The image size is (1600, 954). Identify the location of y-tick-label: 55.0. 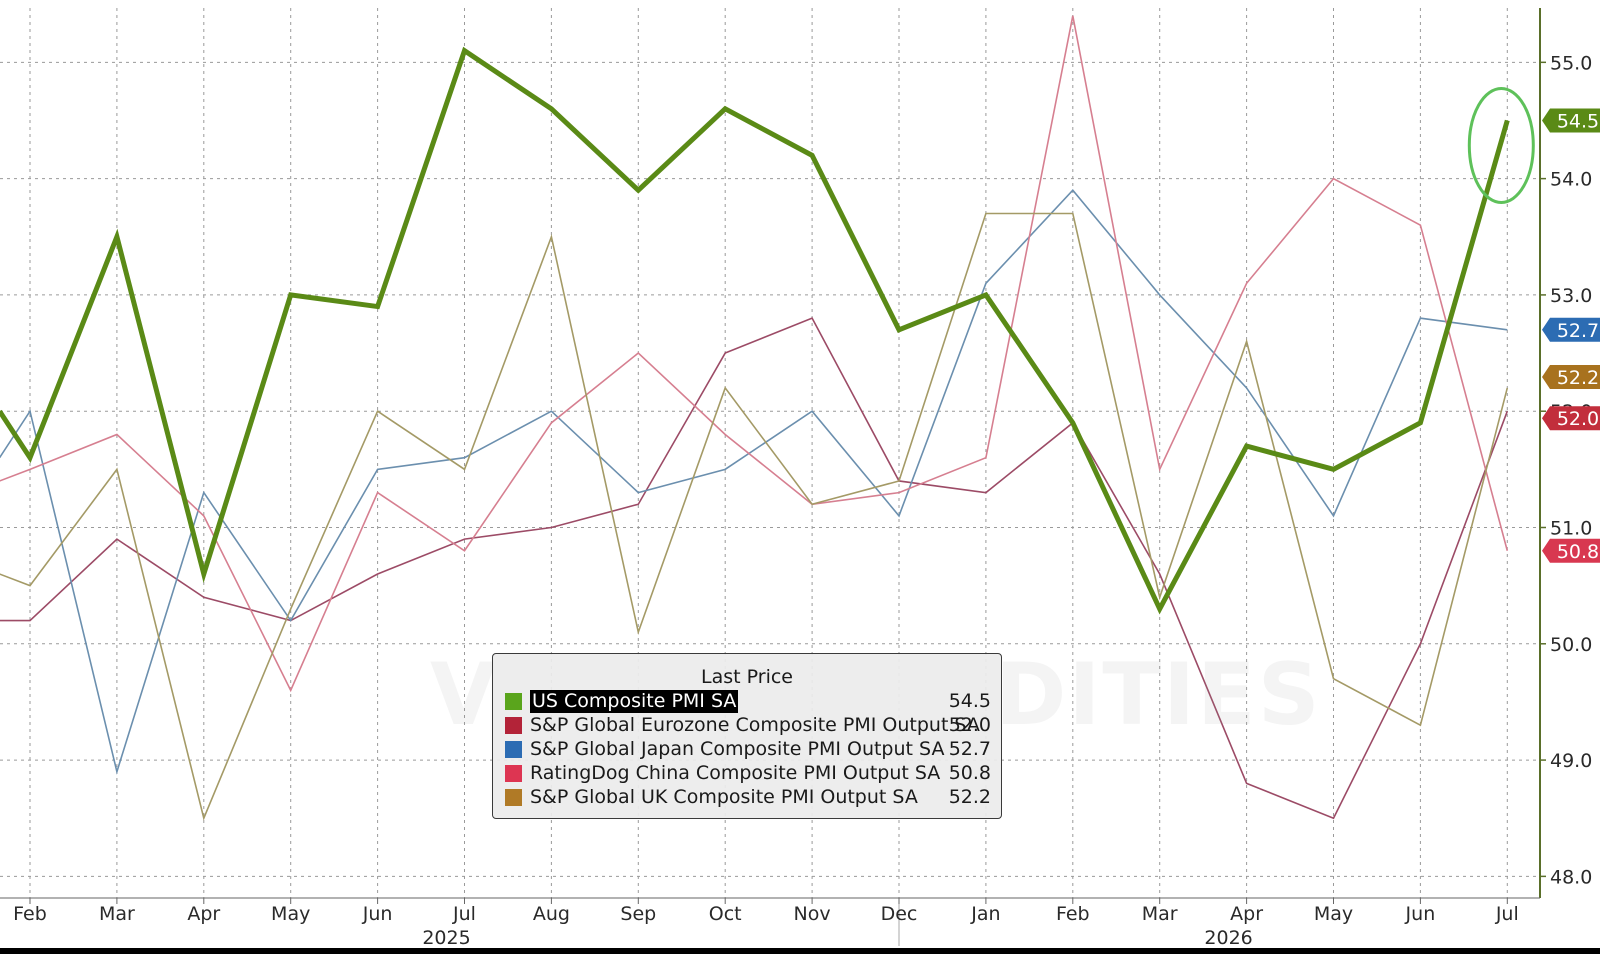
(1571, 63).